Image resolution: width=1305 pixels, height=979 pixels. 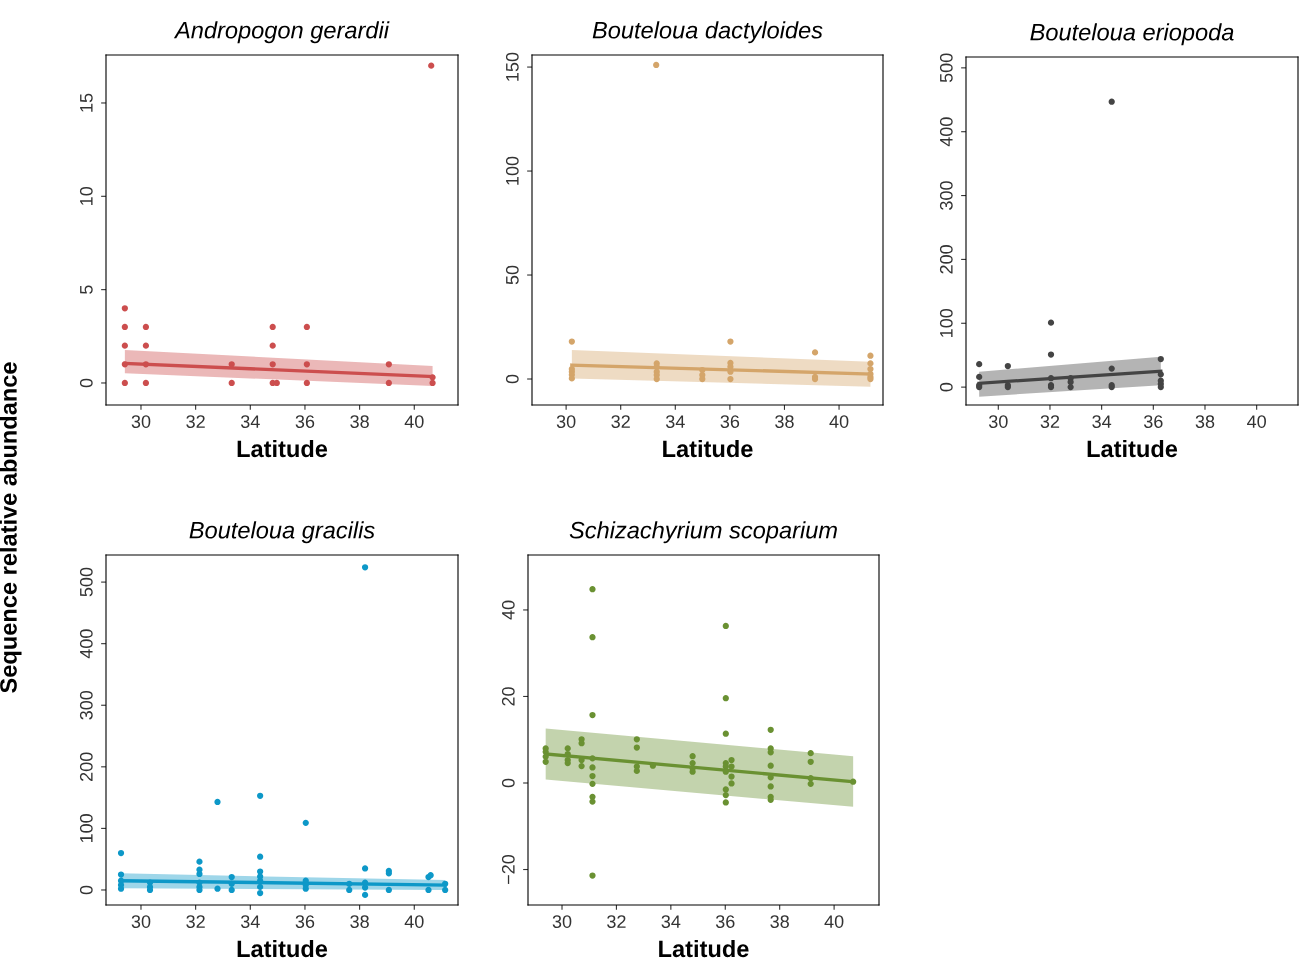 I want to click on chart-title: Bouteloua dactyloides, so click(x=707, y=32).